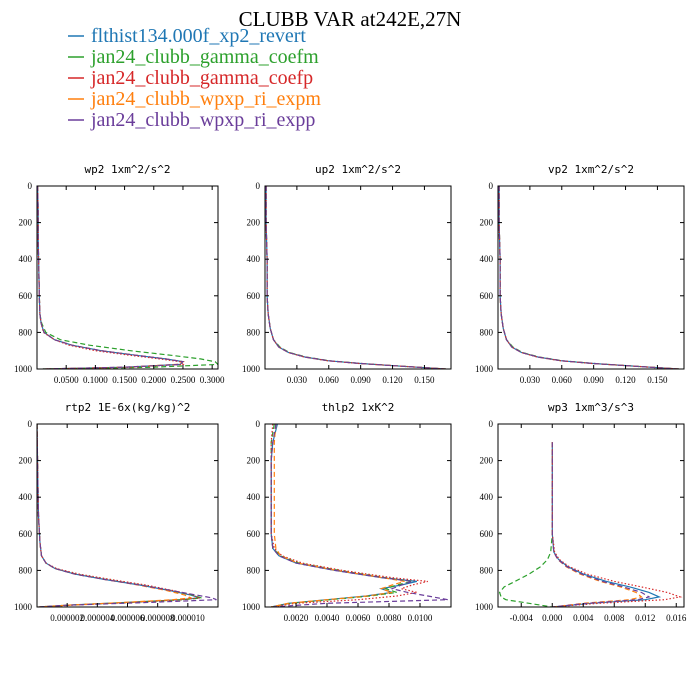  What do you see at coordinates (198, 36) in the screenshot?
I see `legend-label: flthist134.000f_xp2_revert` at bounding box center [198, 36].